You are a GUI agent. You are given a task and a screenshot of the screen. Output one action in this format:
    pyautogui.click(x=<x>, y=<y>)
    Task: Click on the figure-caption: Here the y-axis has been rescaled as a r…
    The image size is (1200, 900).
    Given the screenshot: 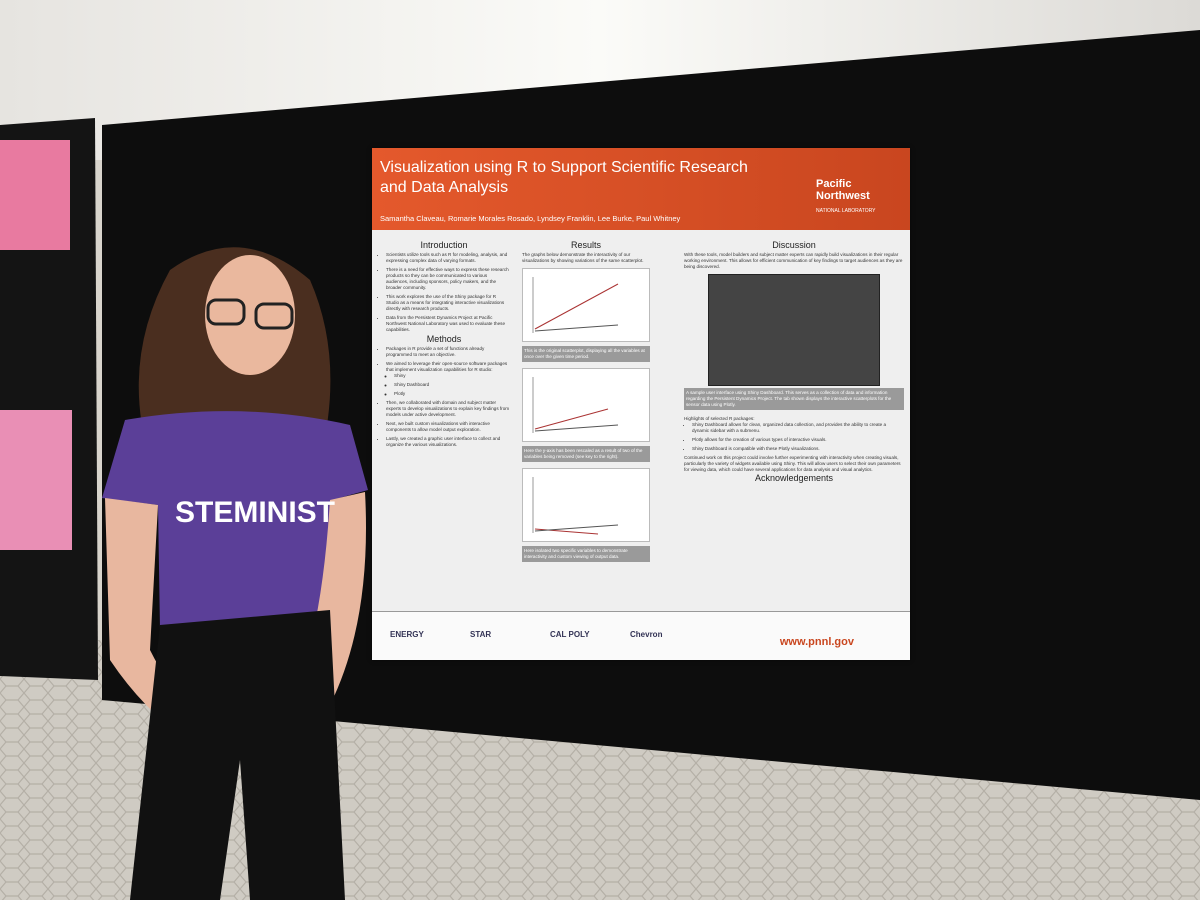 What is the action you would take?
    pyautogui.click(x=586, y=454)
    